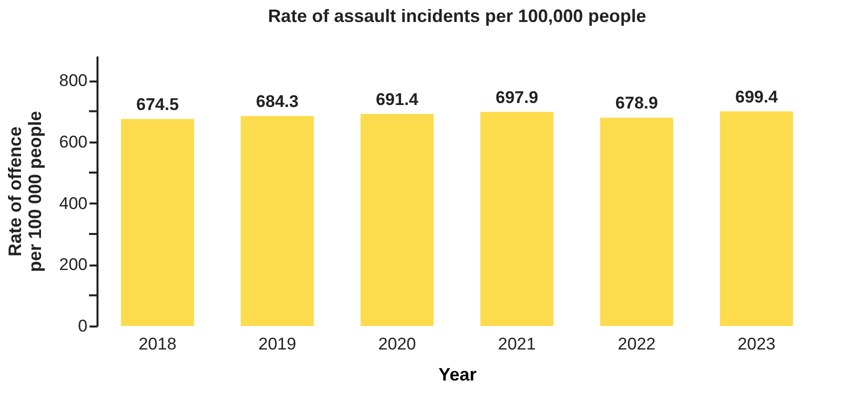 The image size is (864, 414). What do you see at coordinates (277, 344) in the screenshot?
I see `x-tick-label: 2019` at bounding box center [277, 344].